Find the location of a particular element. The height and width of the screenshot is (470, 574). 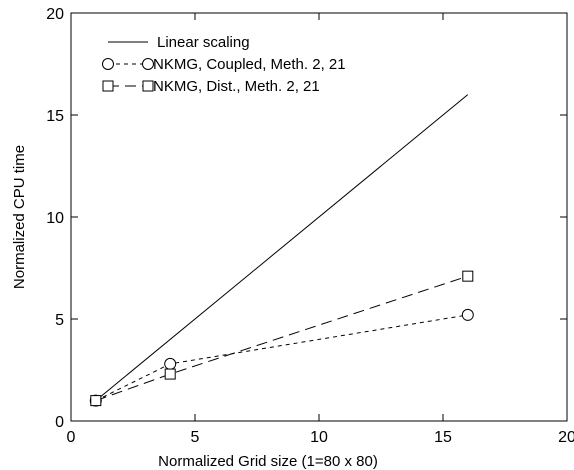

x-tick-label: 5 is located at coordinates (195, 437).